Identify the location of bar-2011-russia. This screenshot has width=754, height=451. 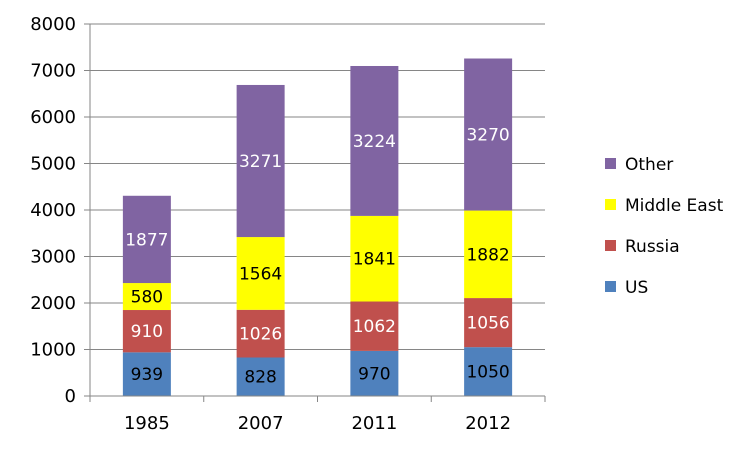
(374, 326).